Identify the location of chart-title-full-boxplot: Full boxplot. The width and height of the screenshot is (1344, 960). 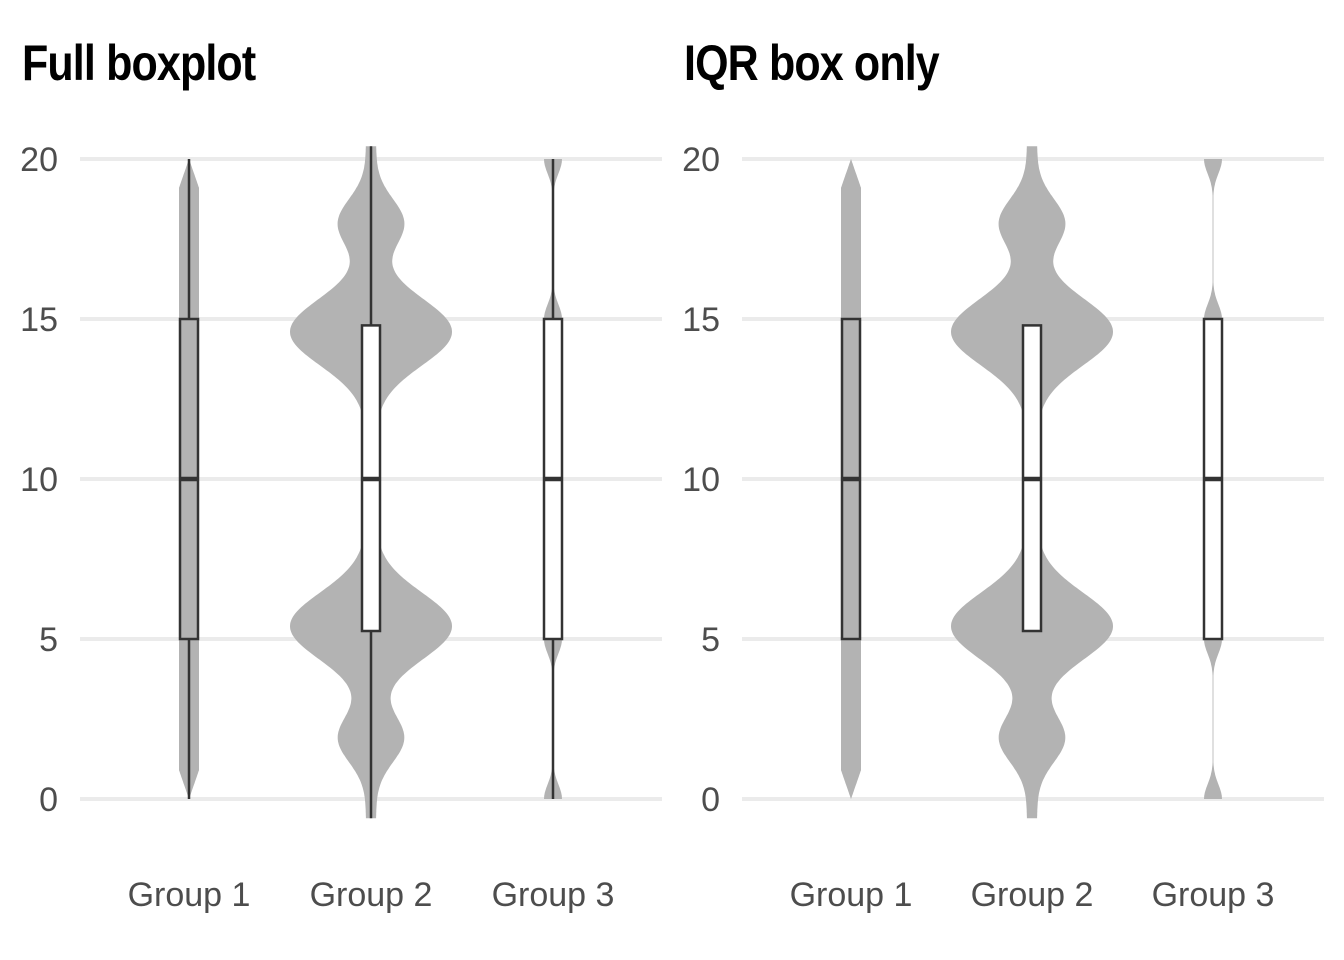
(139, 63).